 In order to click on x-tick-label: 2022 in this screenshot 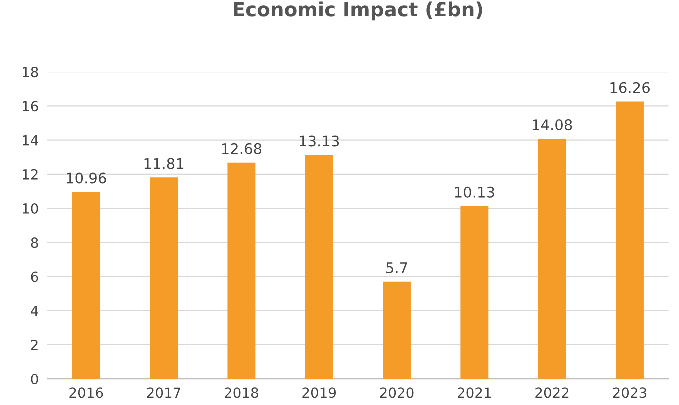, I will do `click(552, 393)`.